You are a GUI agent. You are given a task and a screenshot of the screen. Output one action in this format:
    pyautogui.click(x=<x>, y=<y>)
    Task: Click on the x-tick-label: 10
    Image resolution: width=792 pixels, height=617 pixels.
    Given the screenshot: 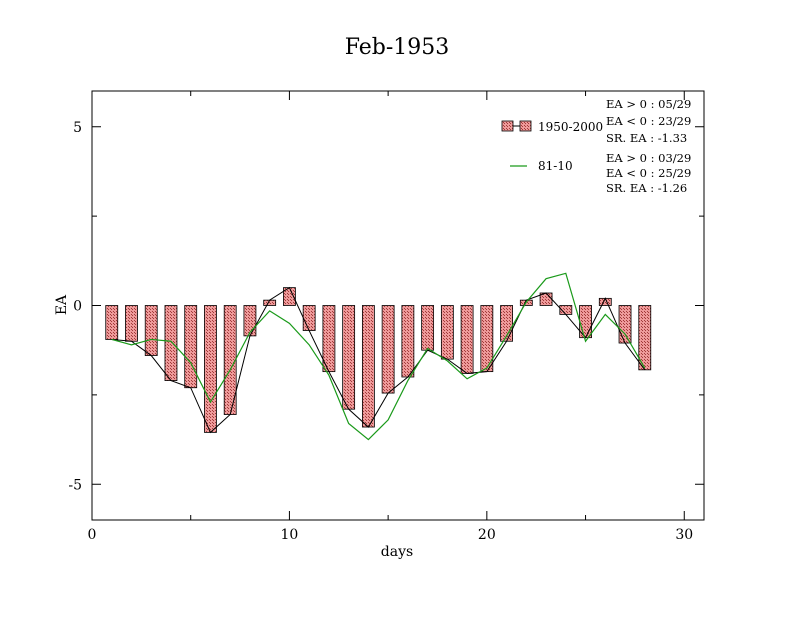 What is the action you would take?
    pyautogui.click(x=290, y=535)
    